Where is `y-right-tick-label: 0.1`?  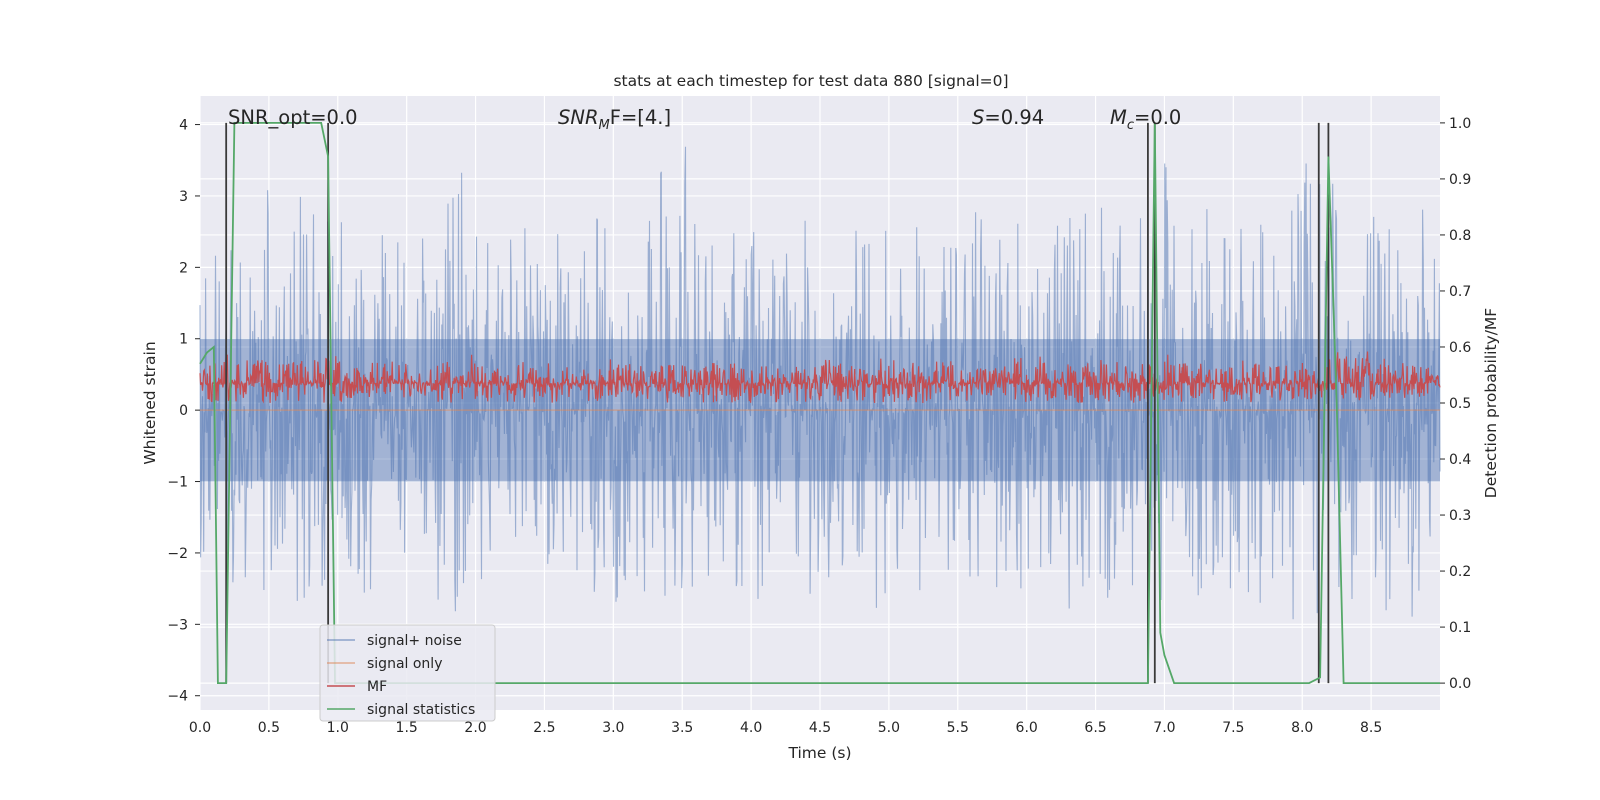 y-right-tick-label: 0.1 is located at coordinates (1460, 628).